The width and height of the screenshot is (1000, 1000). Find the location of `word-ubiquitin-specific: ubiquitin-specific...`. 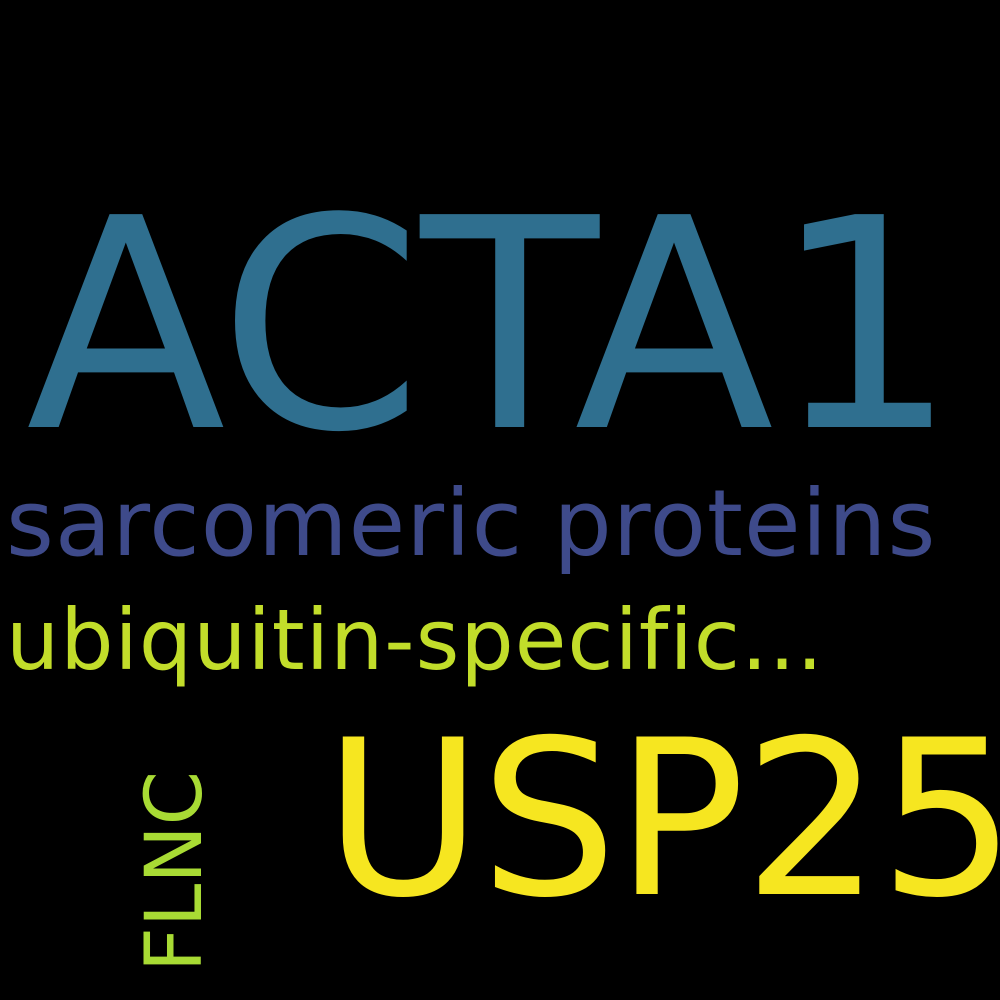

word-ubiquitin-specific: ubiquitin-specific... is located at coordinates (415, 640).